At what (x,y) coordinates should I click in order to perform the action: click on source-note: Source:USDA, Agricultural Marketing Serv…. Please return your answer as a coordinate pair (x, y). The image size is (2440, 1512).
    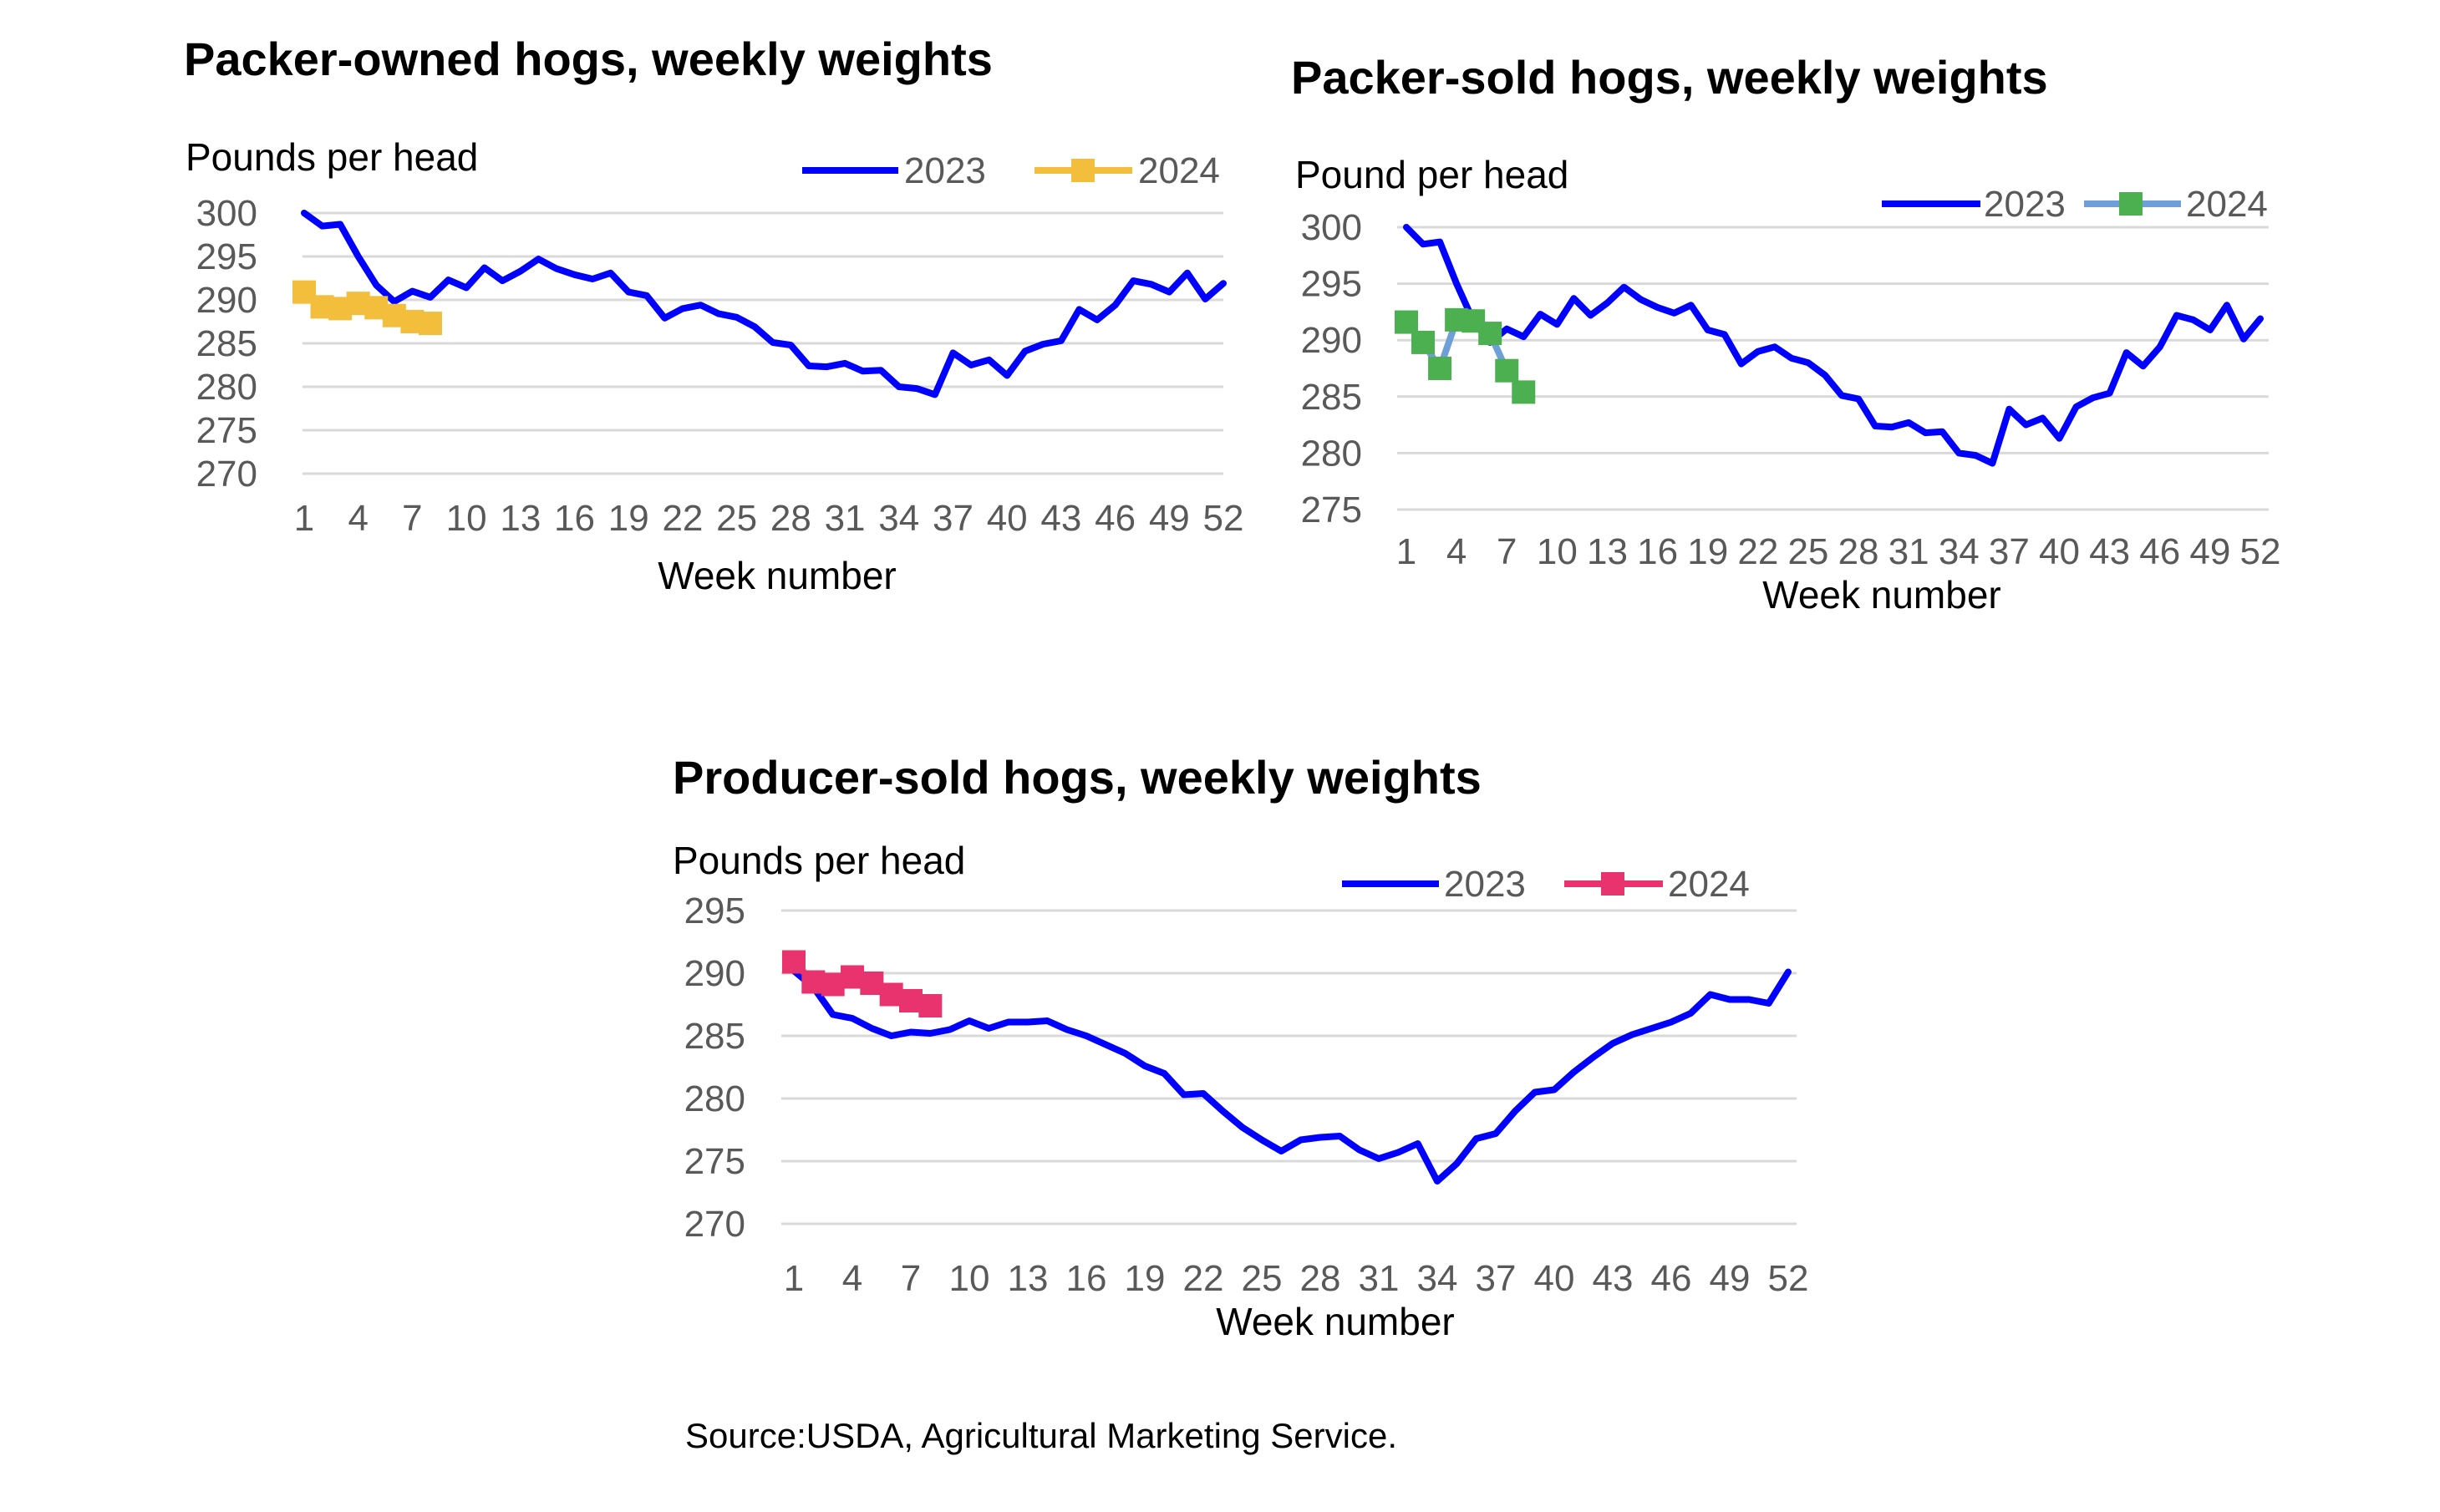
    Looking at the image, I should click on (1041, 1435).